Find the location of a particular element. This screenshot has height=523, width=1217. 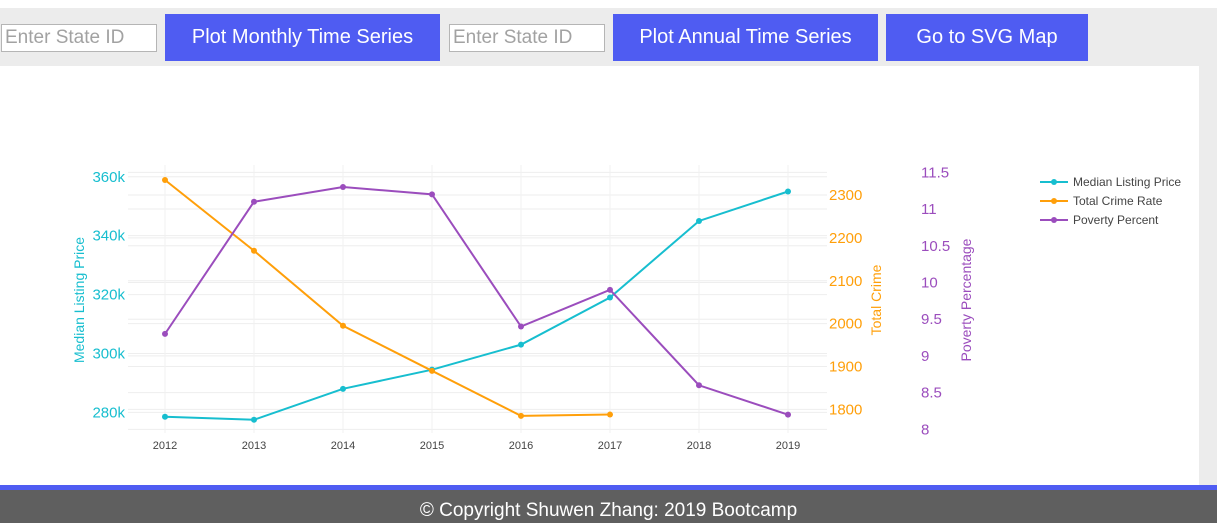

y-tick-label: 320k is located at coordinates (108, 295).